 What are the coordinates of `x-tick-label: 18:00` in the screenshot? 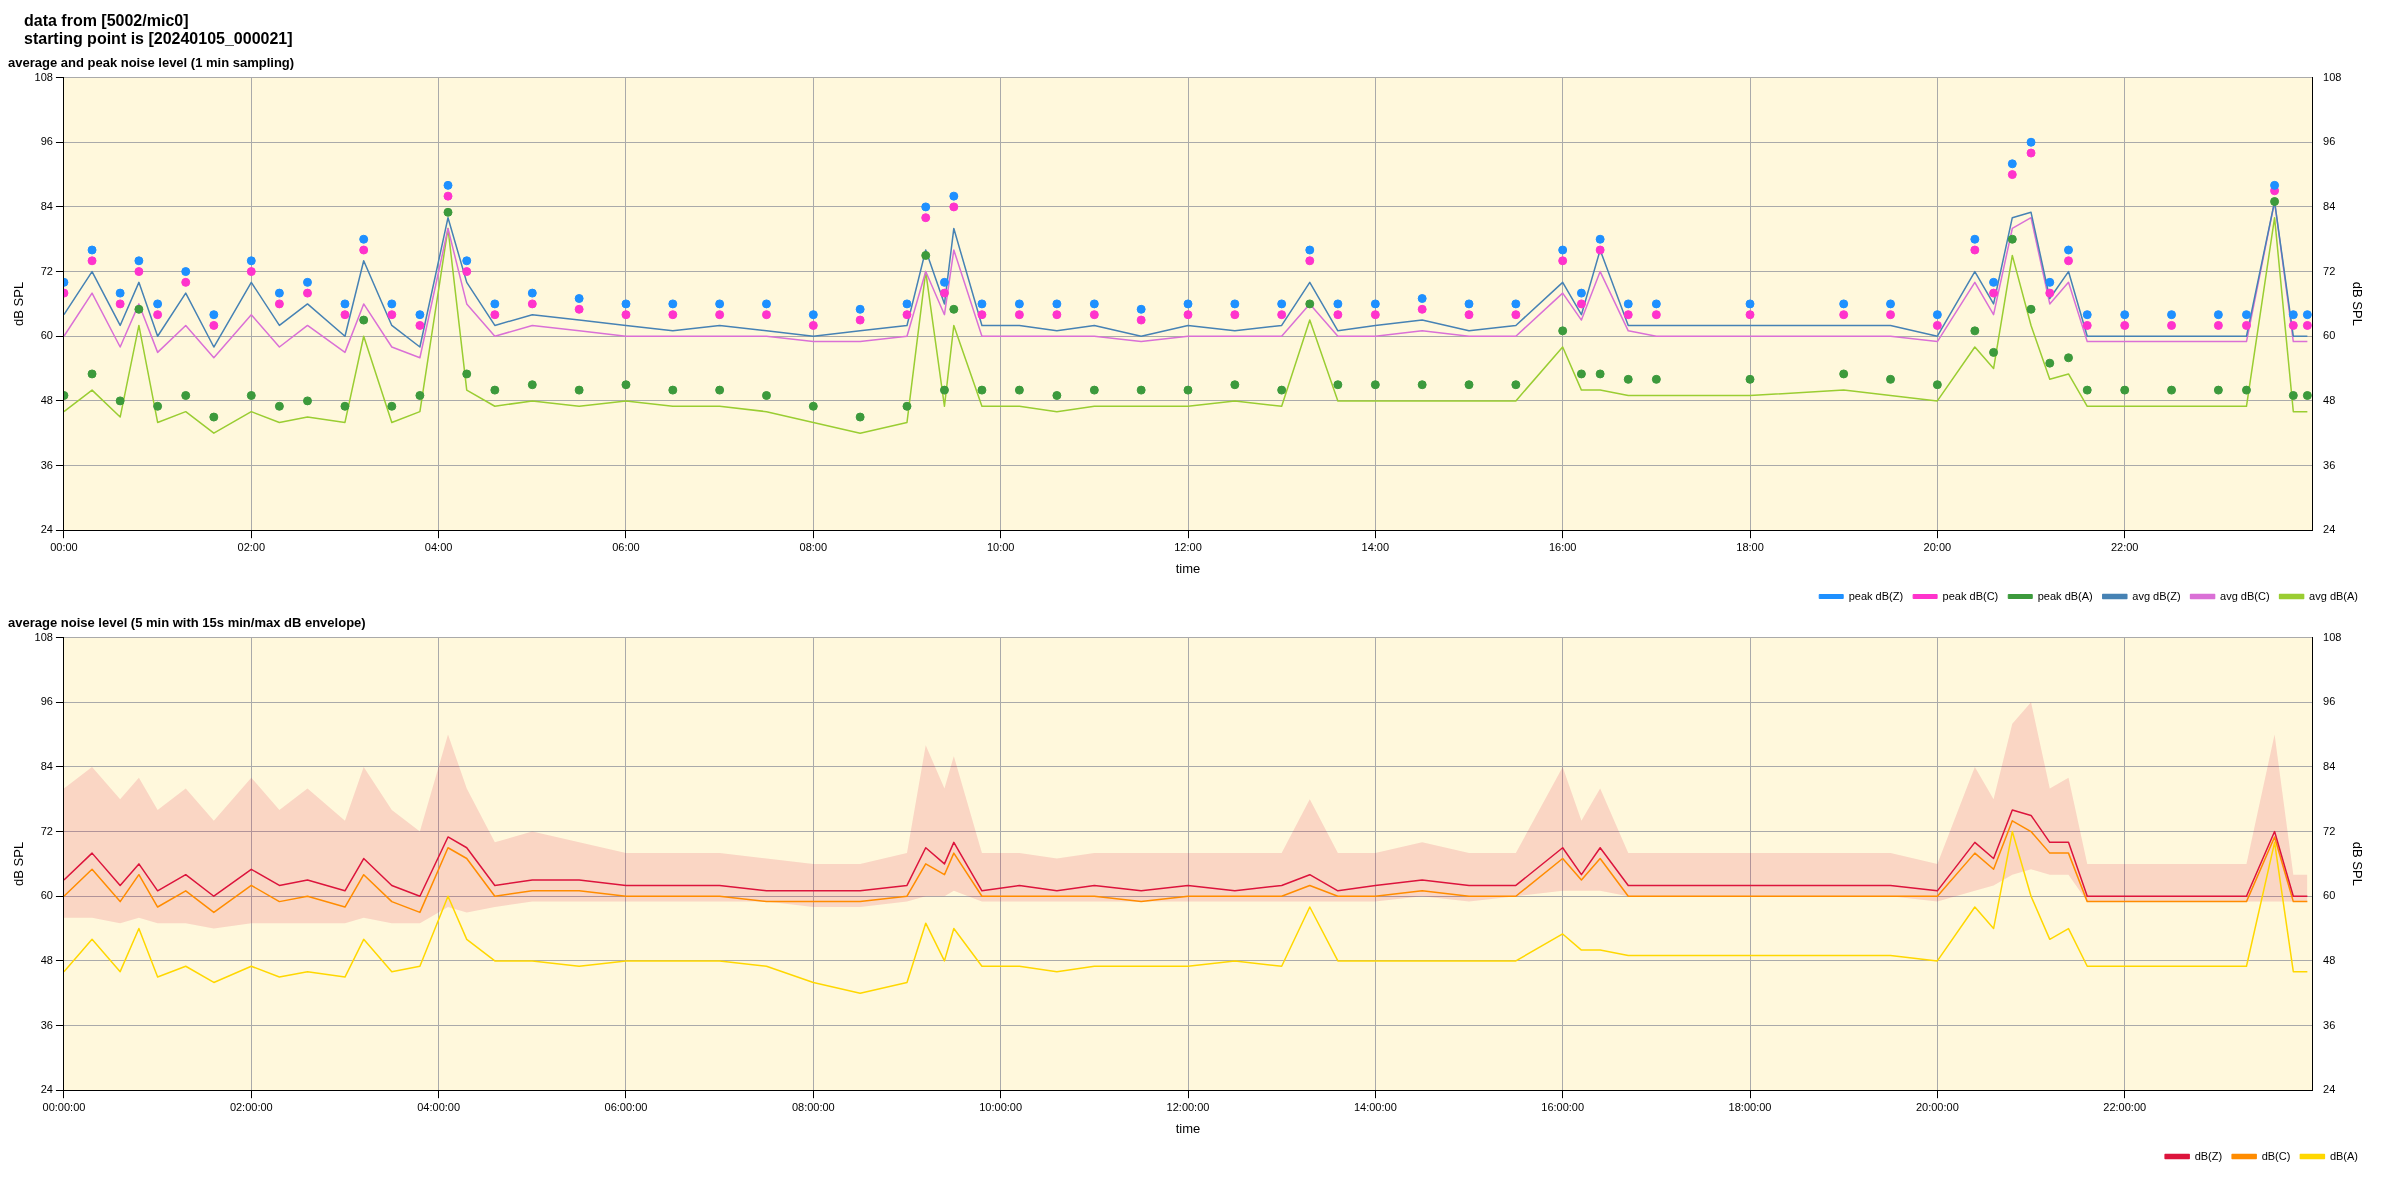 It's located at (1750, 546).